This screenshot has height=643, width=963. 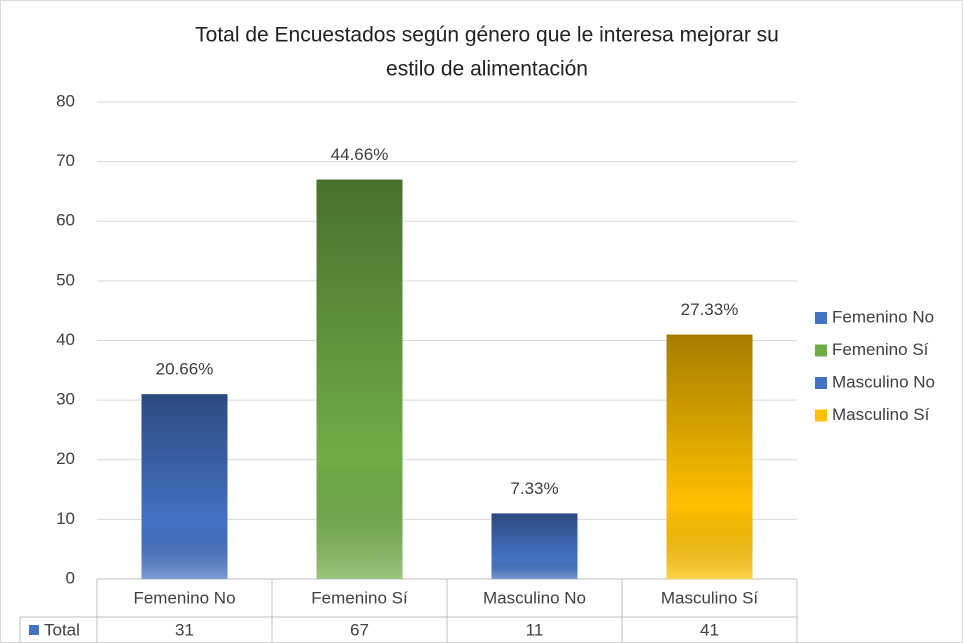 I want to click on data-label: 44.66%, so click(x=360, y=154).